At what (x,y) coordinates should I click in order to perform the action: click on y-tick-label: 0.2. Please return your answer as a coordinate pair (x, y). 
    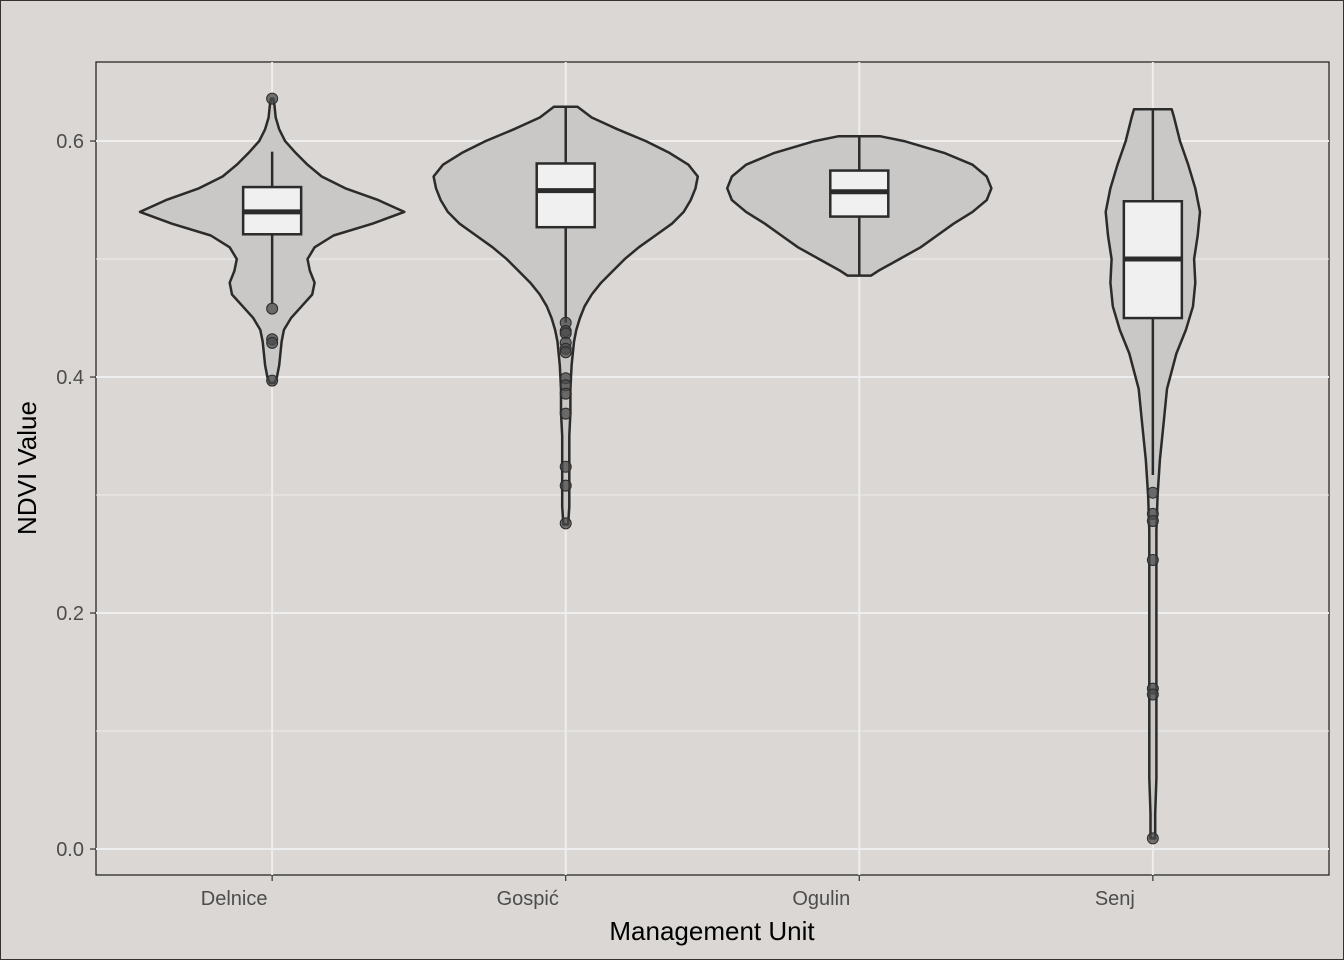
    Looking at the image, I should click on (70, 614).